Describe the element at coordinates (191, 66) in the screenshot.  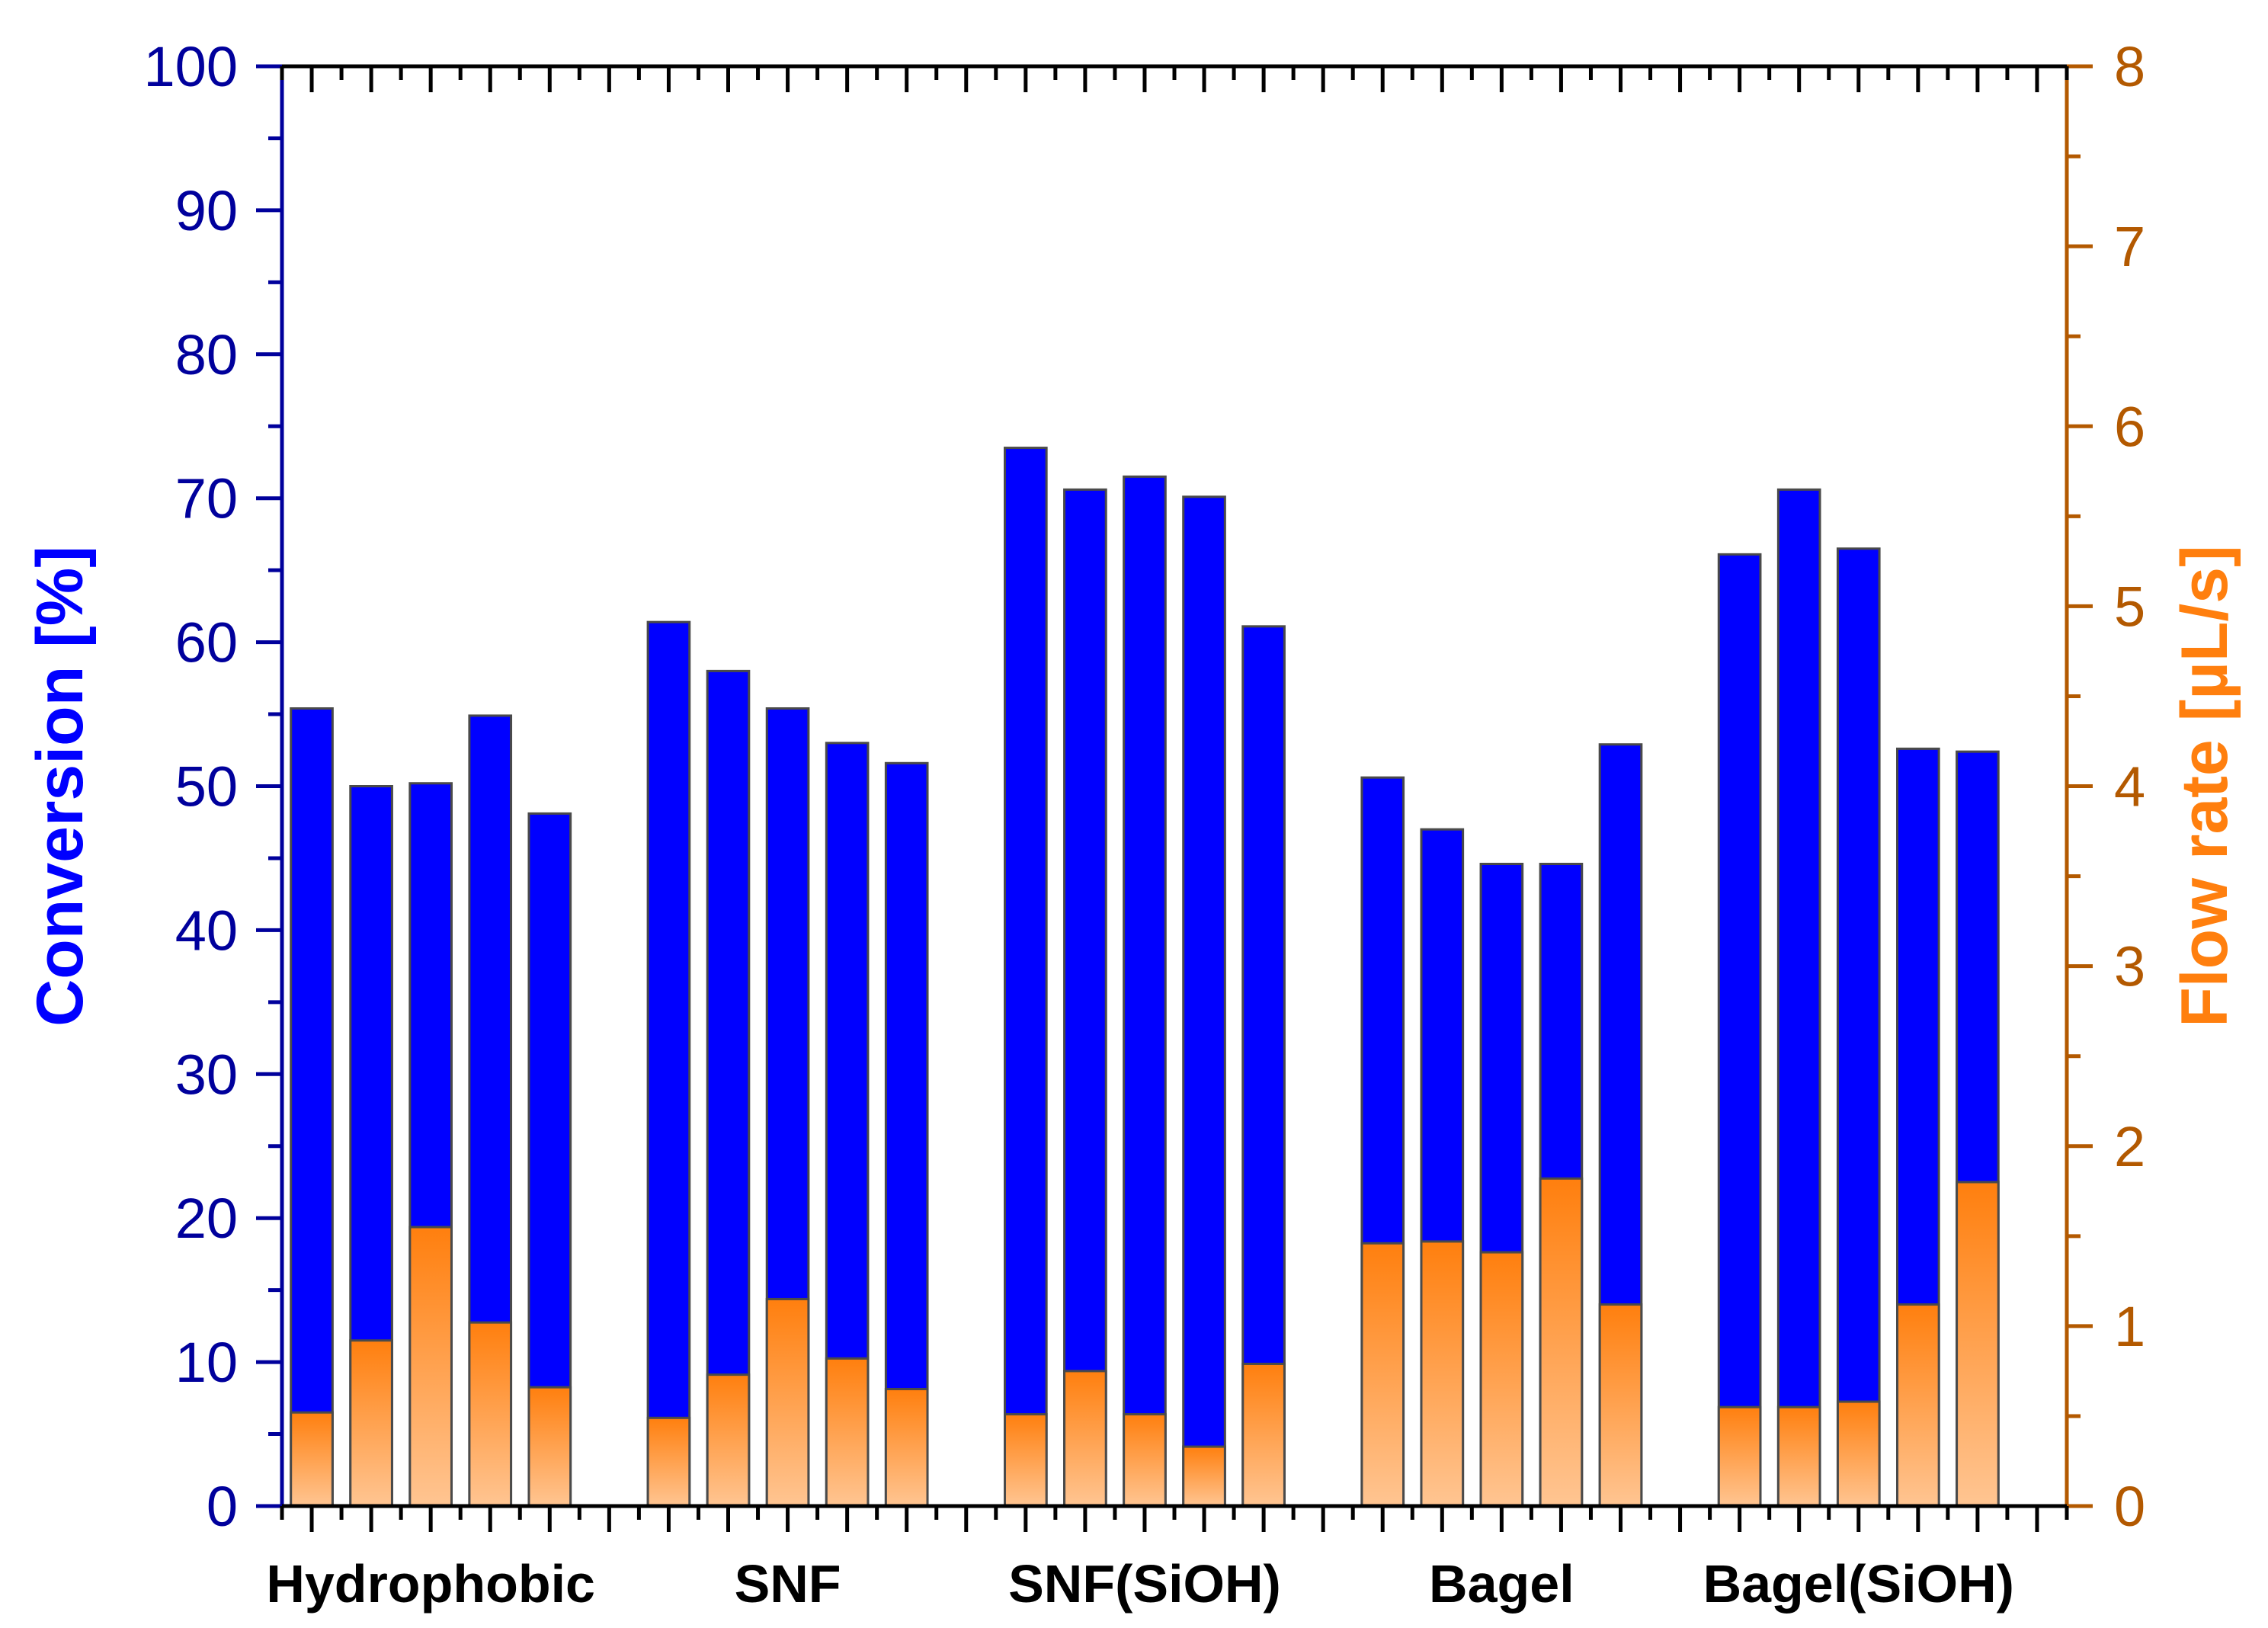
I see `left-tick-label: 100` at that location.